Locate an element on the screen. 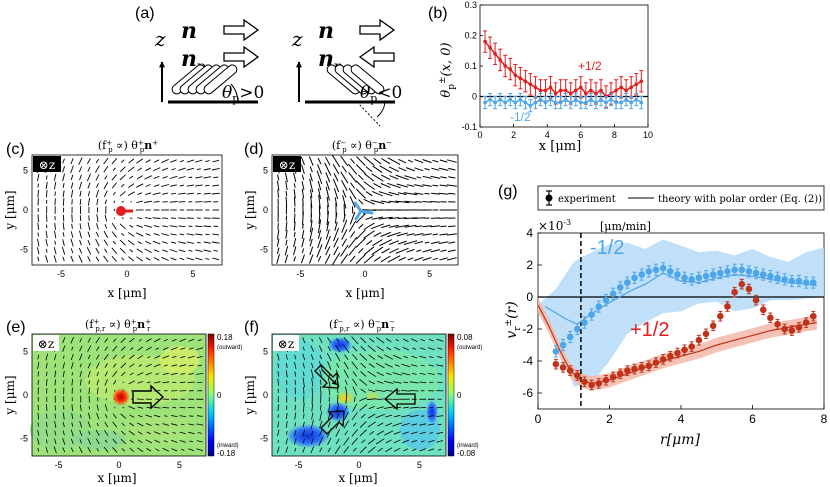 This screenshot has width=830, height=487. series-line-b is located at coordinates (563, 102).